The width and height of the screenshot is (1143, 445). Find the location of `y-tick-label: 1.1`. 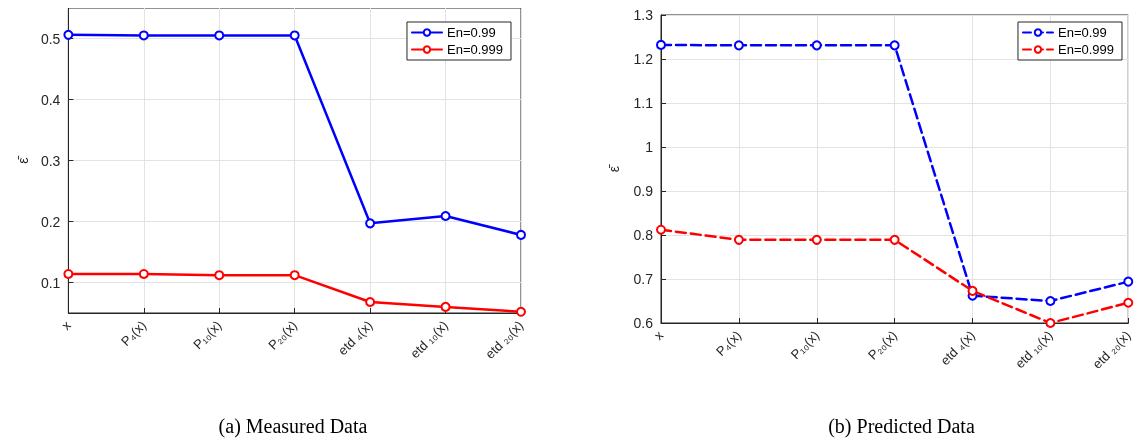

y-tick-label: 1.1 is located at coordinates (643, 103).